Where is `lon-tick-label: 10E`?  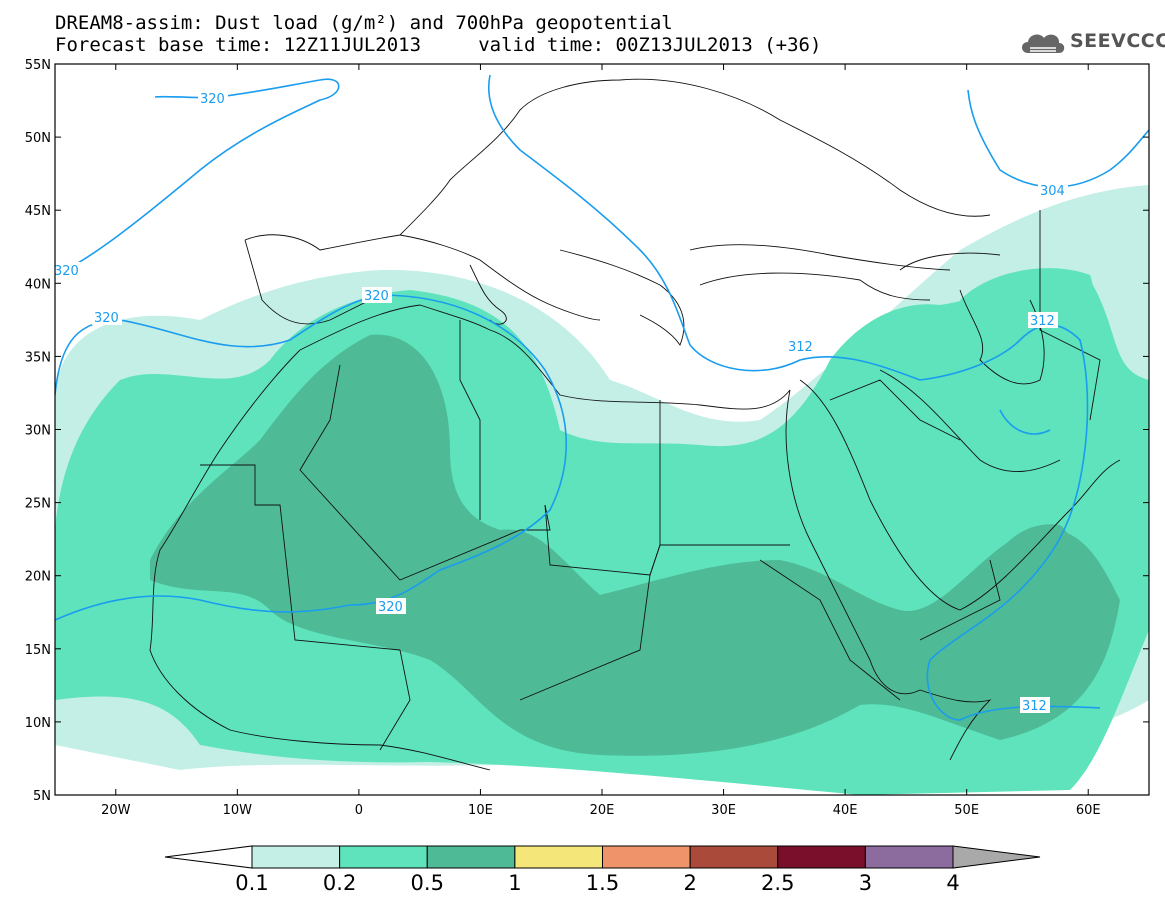
lon-tick-label: 10E is located at coordinates (480, 810).